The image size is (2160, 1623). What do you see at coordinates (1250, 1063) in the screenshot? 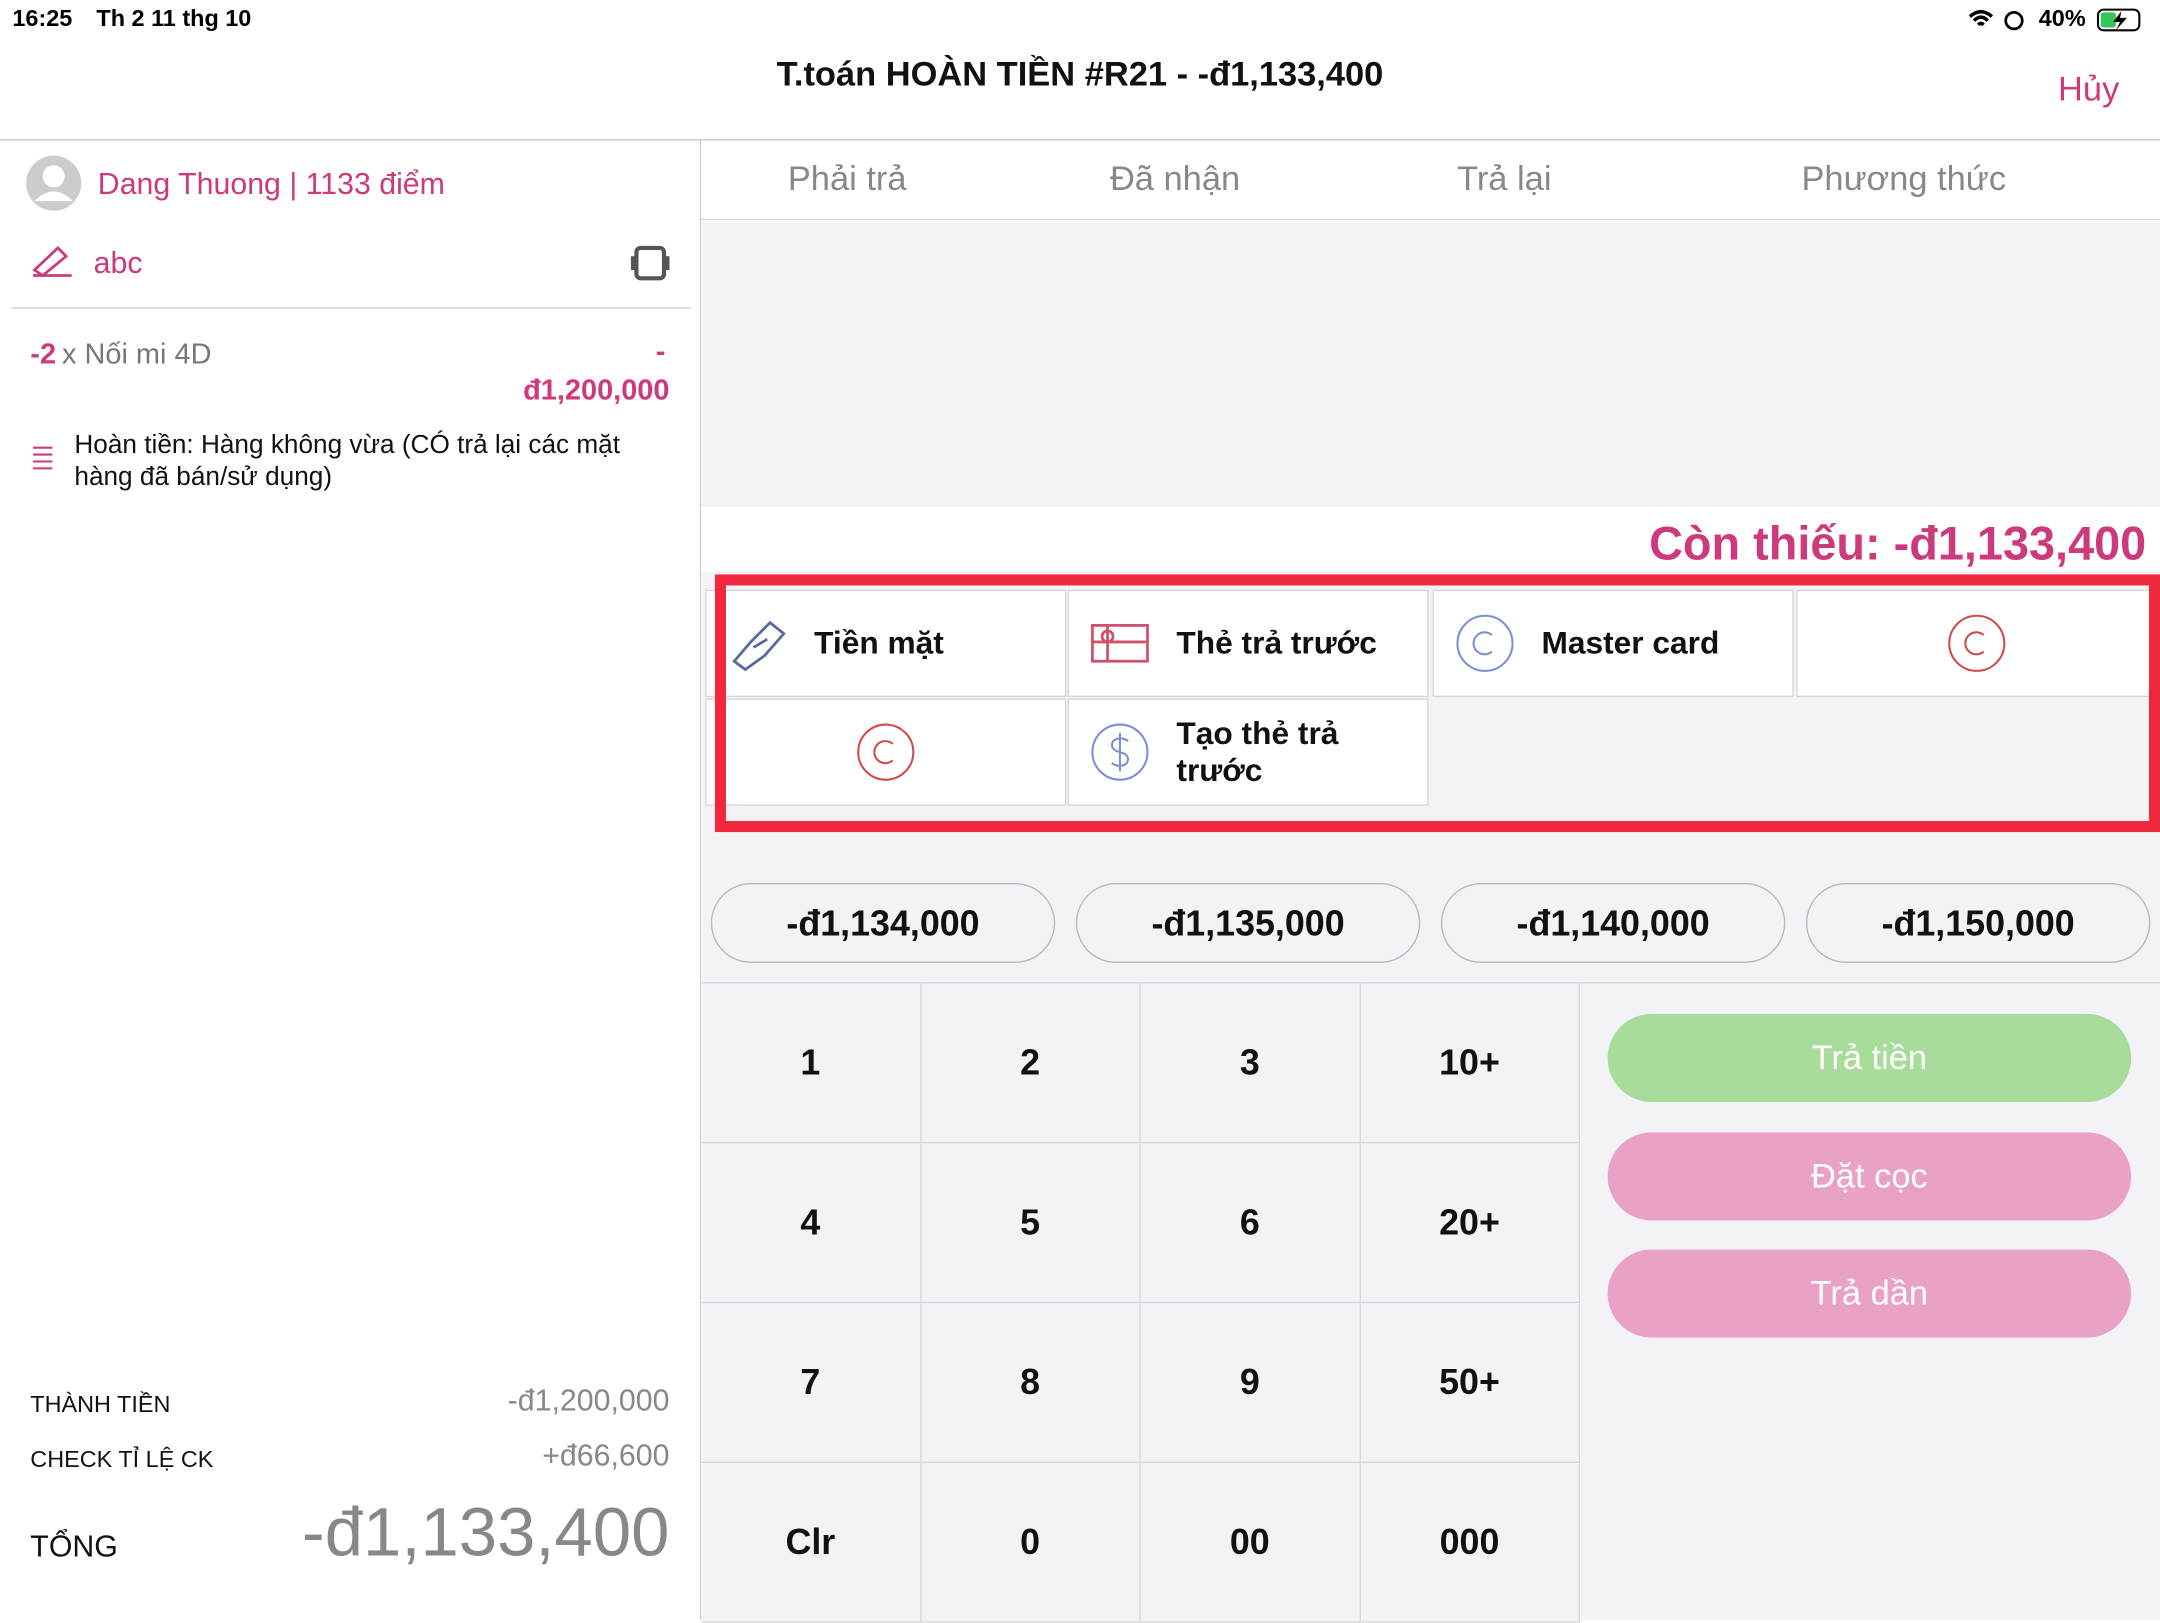
I see `keypad-key: 3` at bounding box center [1250, 1063].